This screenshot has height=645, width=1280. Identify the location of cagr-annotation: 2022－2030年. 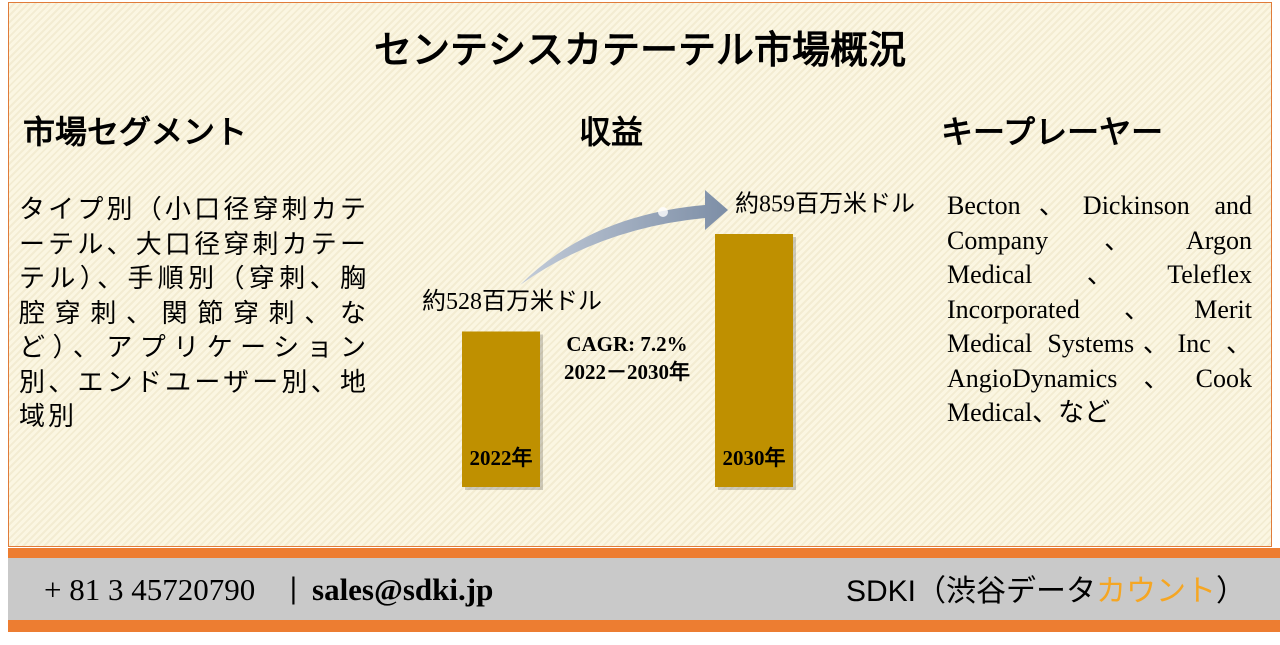
(627, 372).